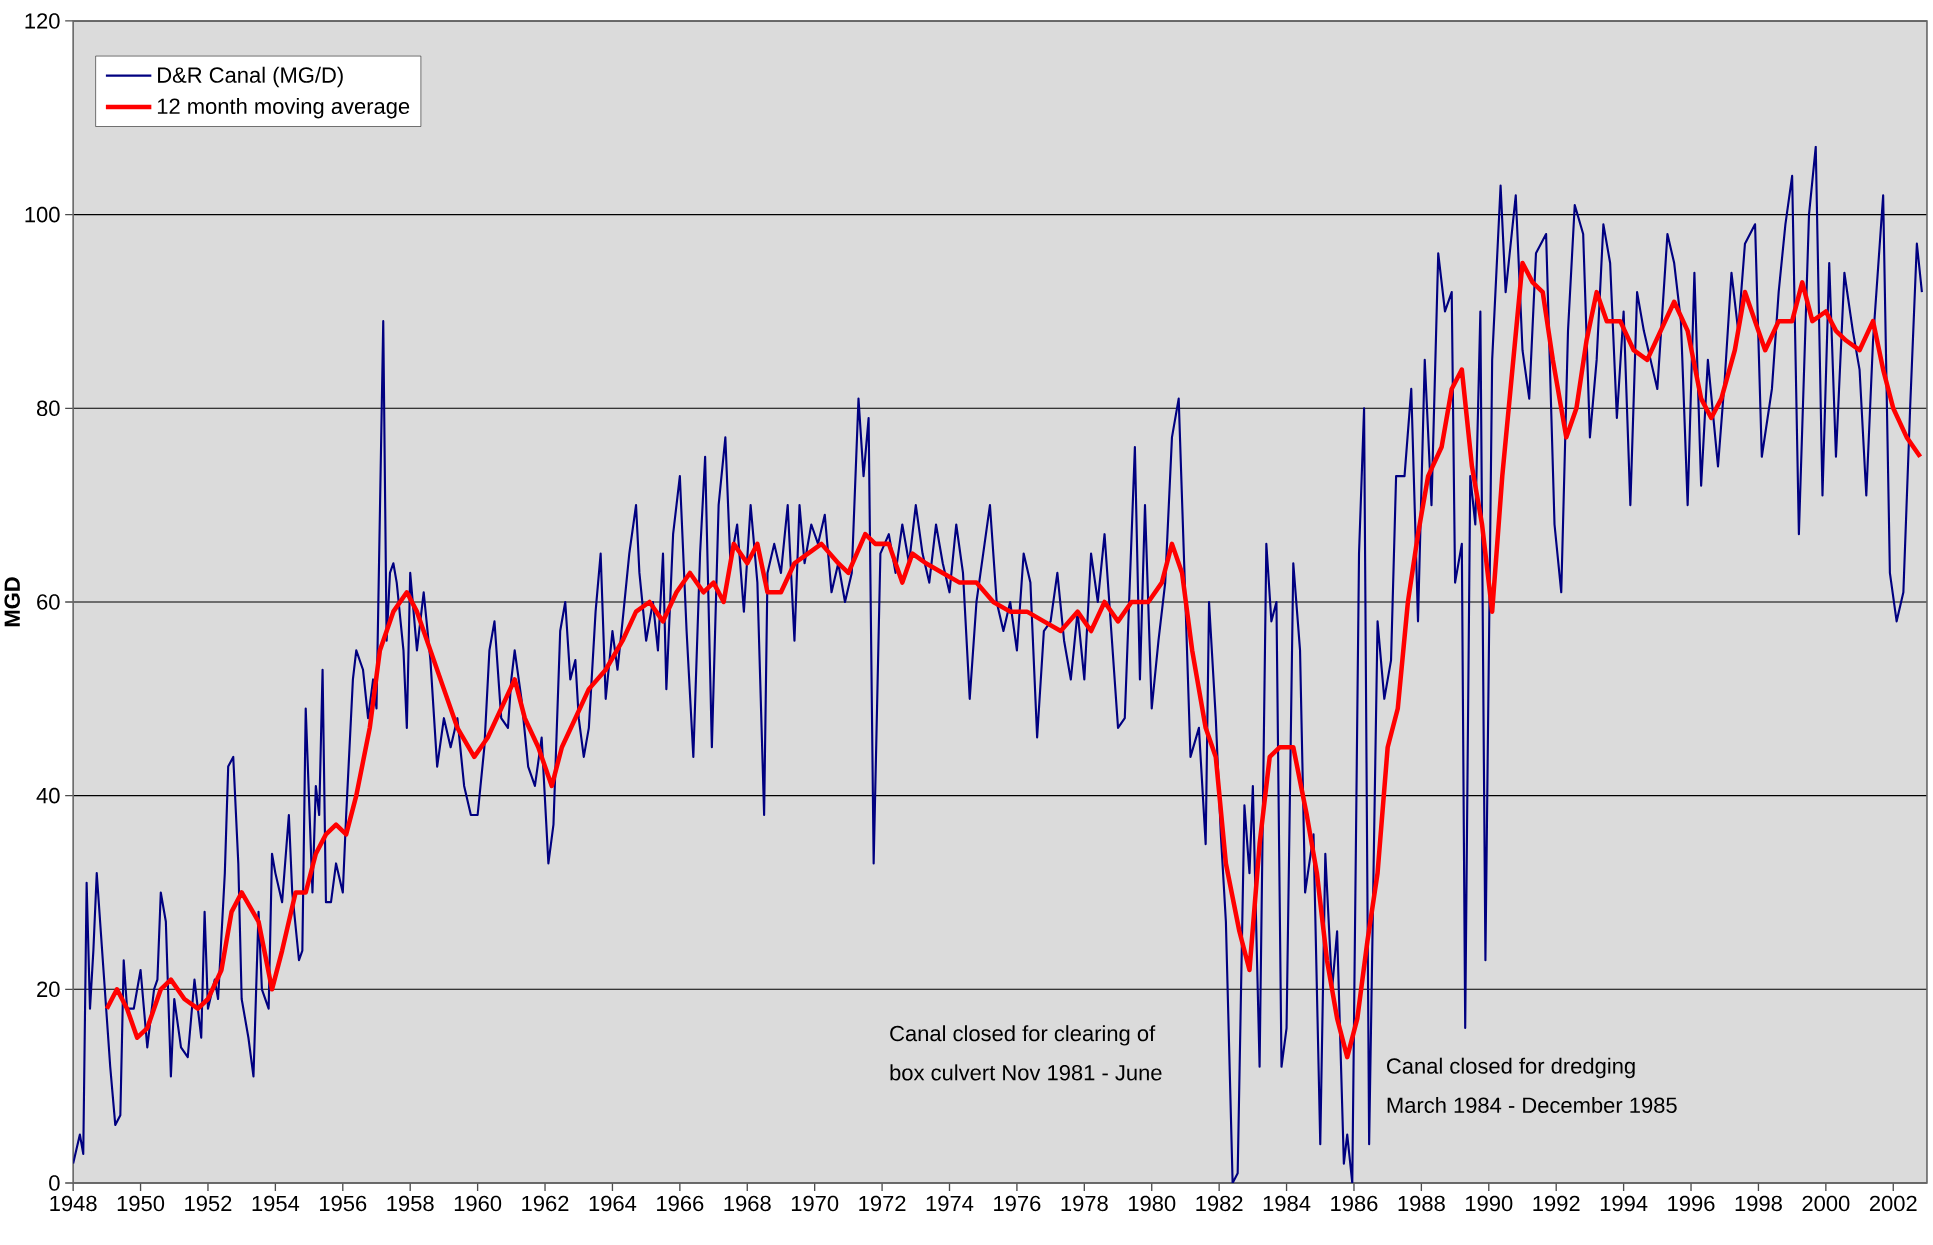 The height and width of the screenshot is (1245, 1933). What do you see at coordinates (1354, 1203) in the screenshot?
I see `x-tick-label: 1986` at bounding box center [1354, 1203].